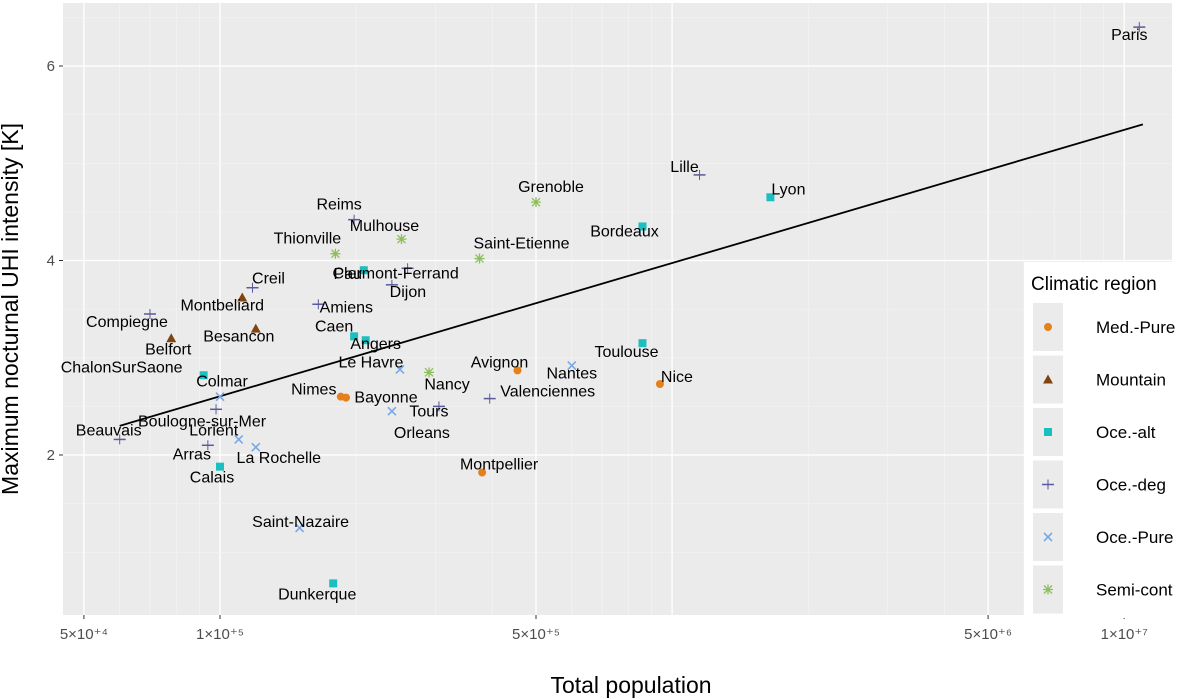 The width and height of the screenshot is (1200, 699). I want to click on legend-label-semi-cont: Semi-cont, so click(1134, 590).